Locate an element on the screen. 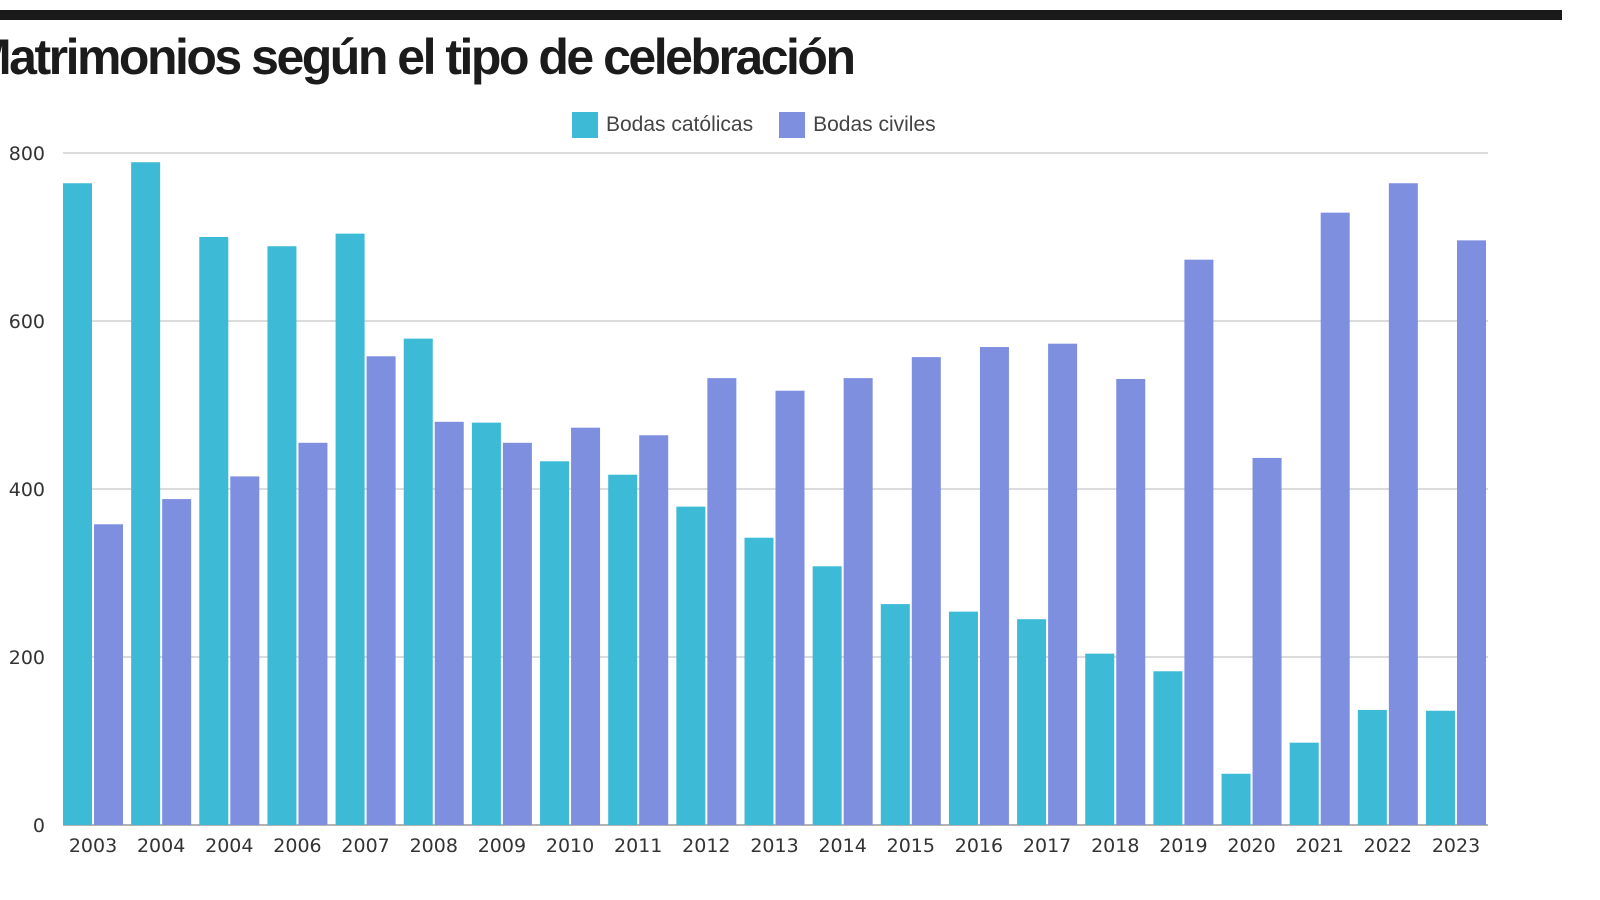 This screenshot has height=900, width=1600. legend-item-civiles: Bodas civiles is located at coordinates (857, 125).